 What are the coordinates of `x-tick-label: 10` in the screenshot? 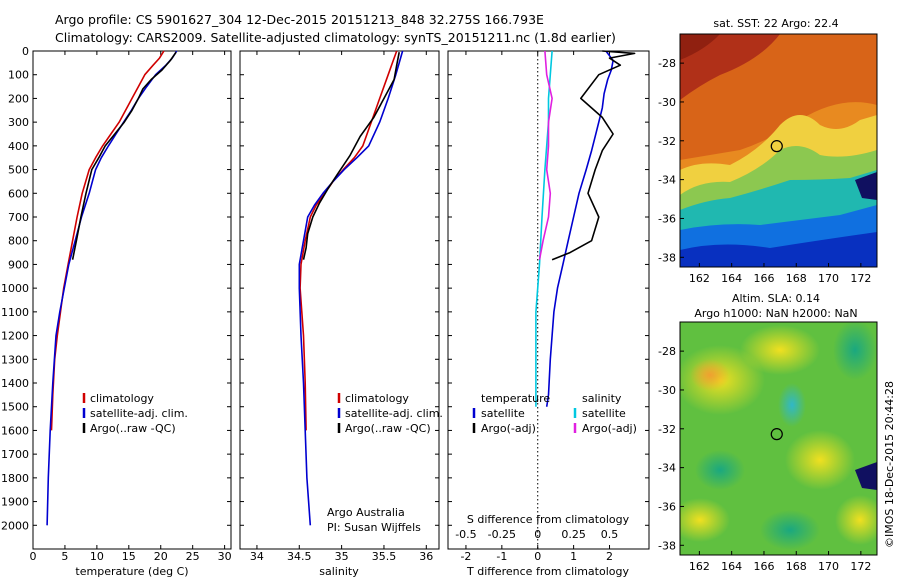 It's located at (97, 556).